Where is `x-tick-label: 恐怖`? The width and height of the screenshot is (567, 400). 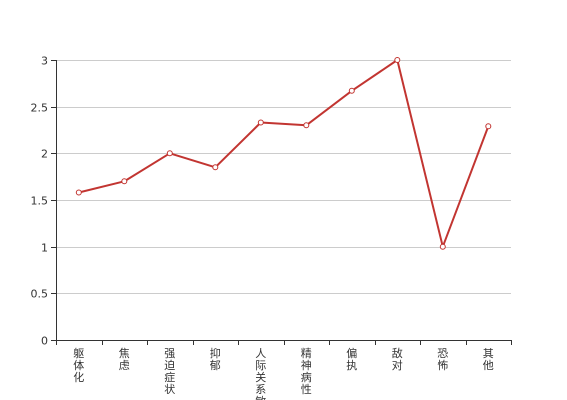
x-tick-label: 恐怖 is located at coordinates (442, 359).